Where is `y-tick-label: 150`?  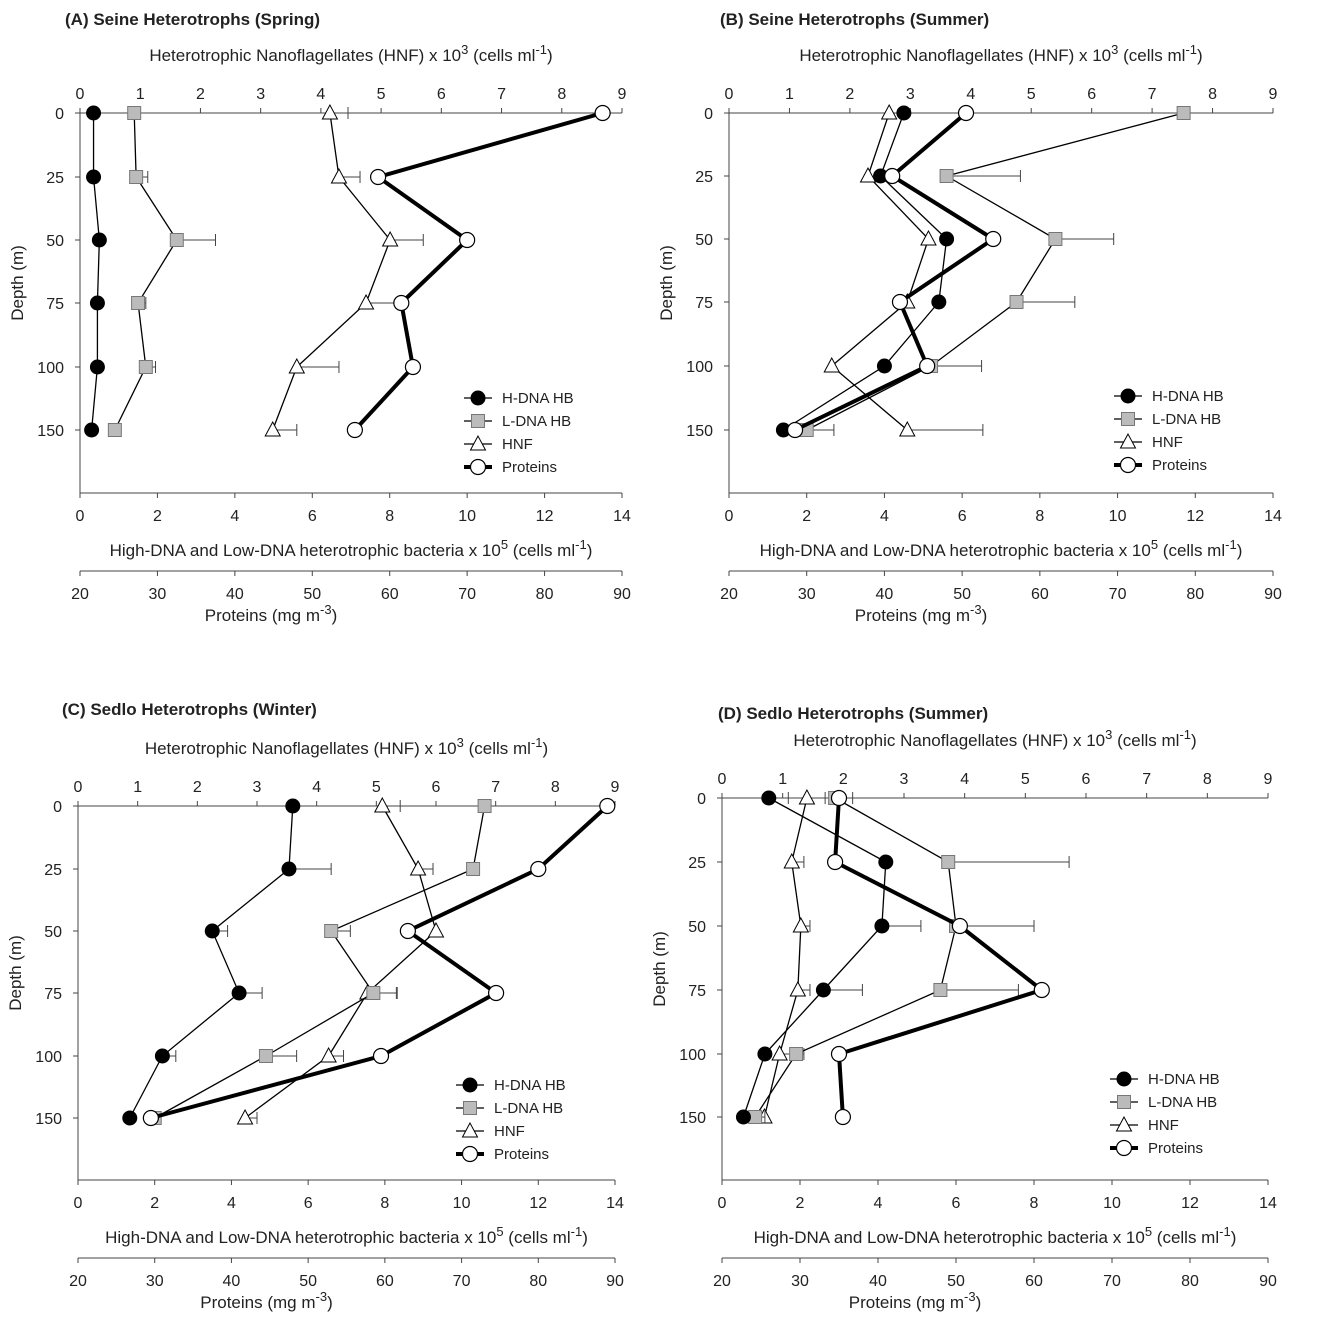 y-tick-label: 150 is located at coordinates (692, 1118).